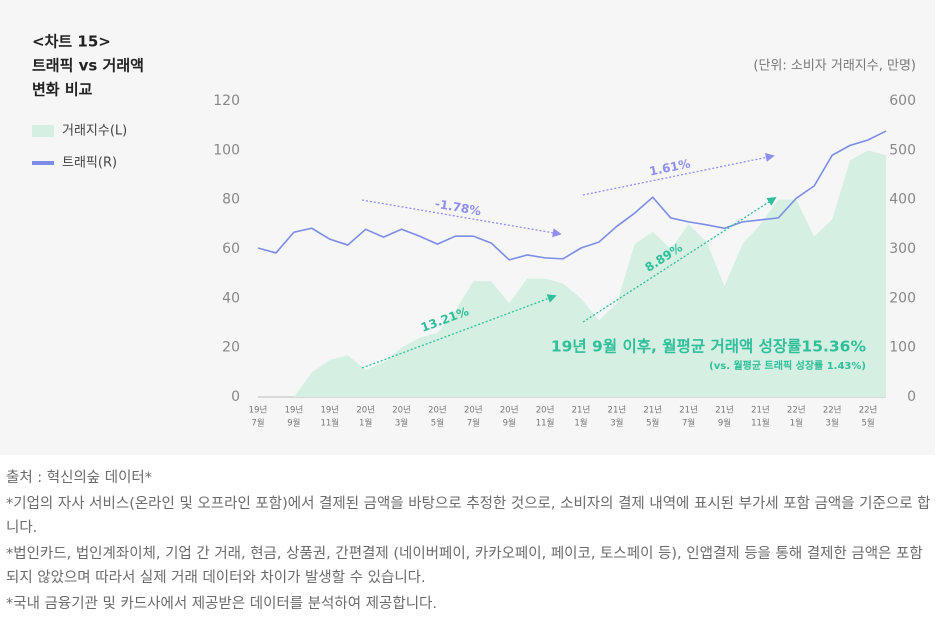  I want to click on footnote: 출처 : 혁신의숲 데이터*, so click(79, 478).